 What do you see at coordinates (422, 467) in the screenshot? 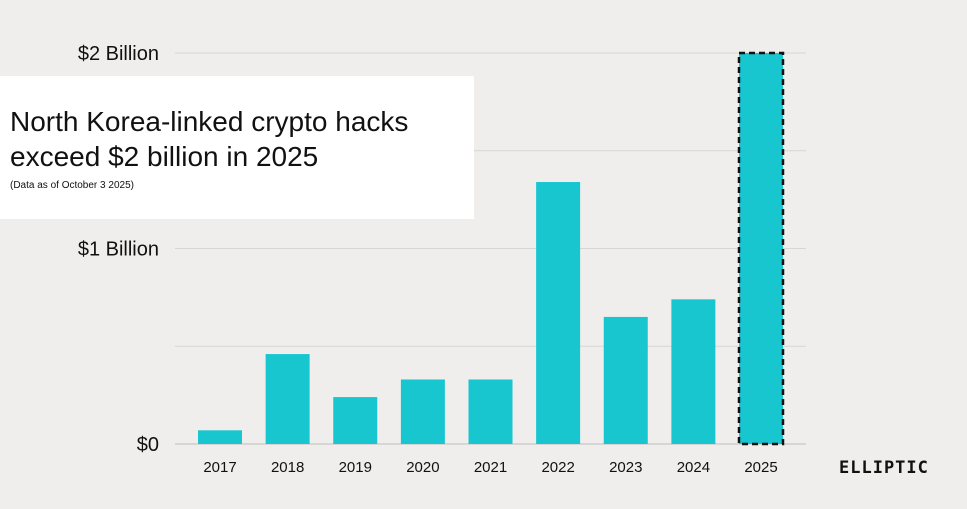
I see `x-tick-label: 2020` at bounding box center [422, 467].